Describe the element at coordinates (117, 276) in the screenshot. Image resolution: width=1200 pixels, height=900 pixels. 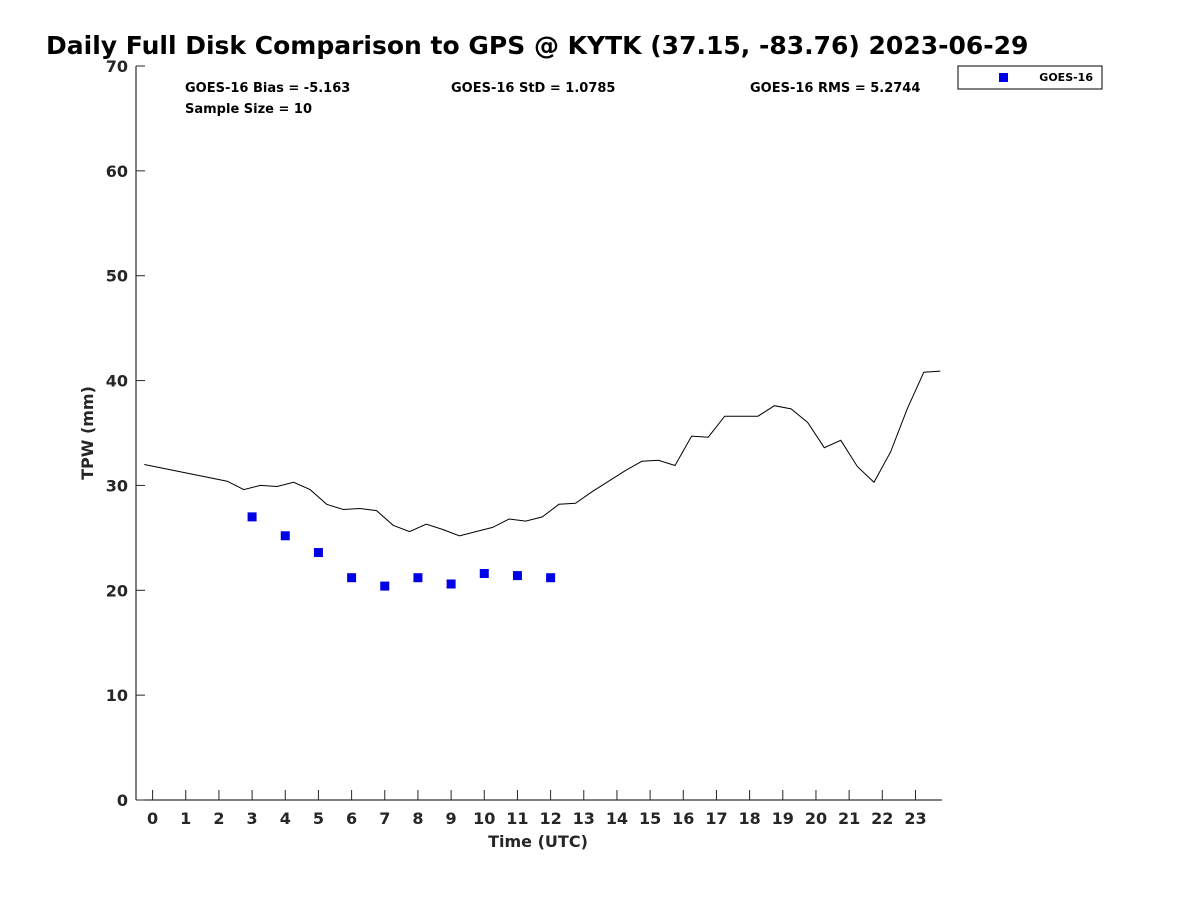
I see `y-tick-label: 50` at that location.